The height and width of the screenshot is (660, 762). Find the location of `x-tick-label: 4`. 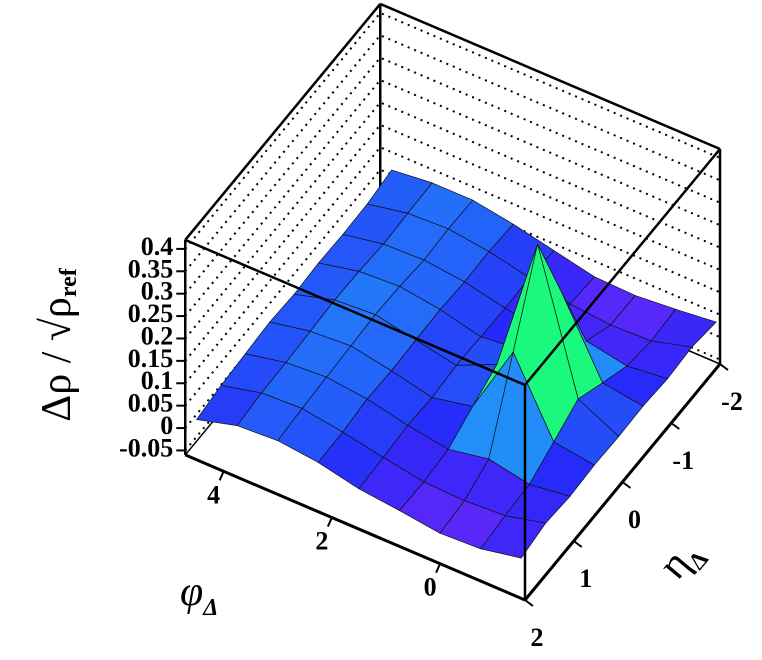

x-tick-label: 4 is located at coordinates (213, 494).